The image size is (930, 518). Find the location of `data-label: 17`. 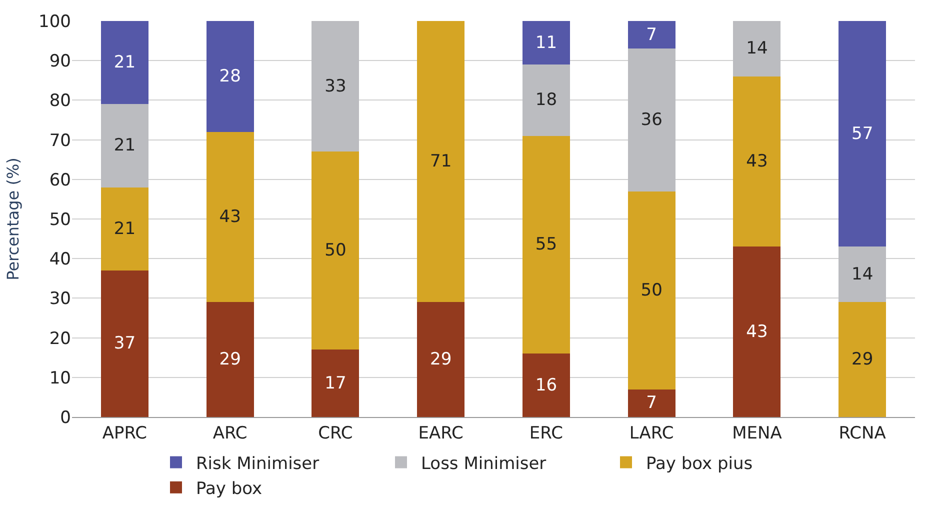

data-label: 17 is located at coordinates (335, 383).